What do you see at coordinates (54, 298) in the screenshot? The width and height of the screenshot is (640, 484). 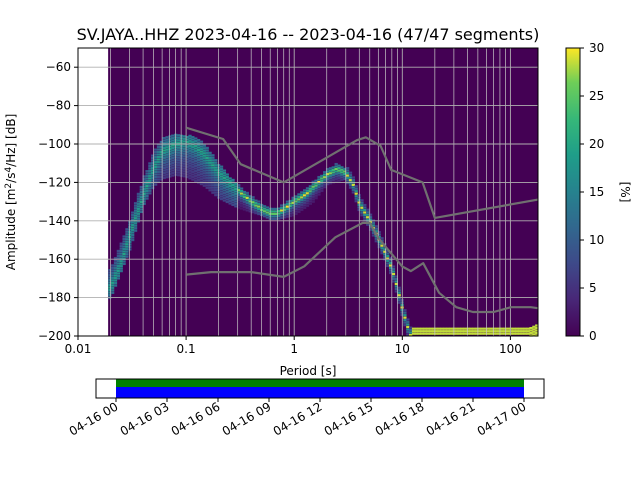 I see `y-tick-label: −180` at bounding box center [54, 298].